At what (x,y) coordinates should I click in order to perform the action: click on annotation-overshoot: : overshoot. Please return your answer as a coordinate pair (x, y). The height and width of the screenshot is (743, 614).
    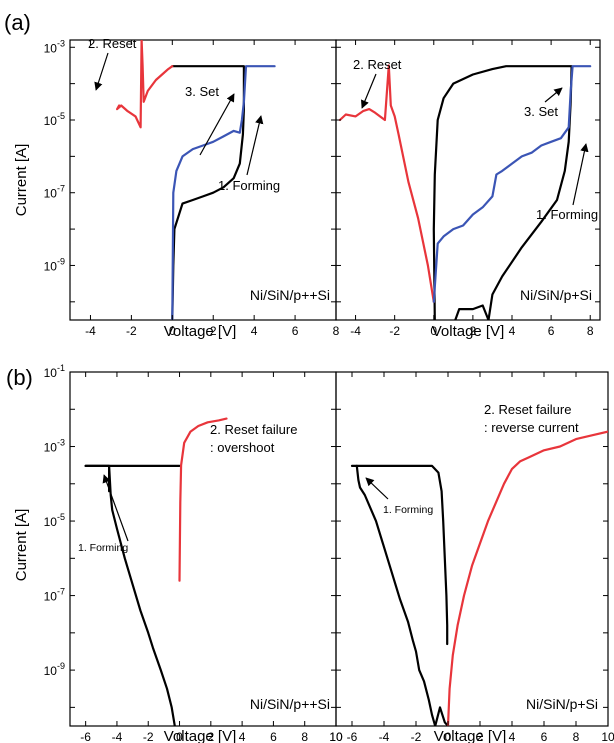
    Looking at the image, I should click on (242, 447).